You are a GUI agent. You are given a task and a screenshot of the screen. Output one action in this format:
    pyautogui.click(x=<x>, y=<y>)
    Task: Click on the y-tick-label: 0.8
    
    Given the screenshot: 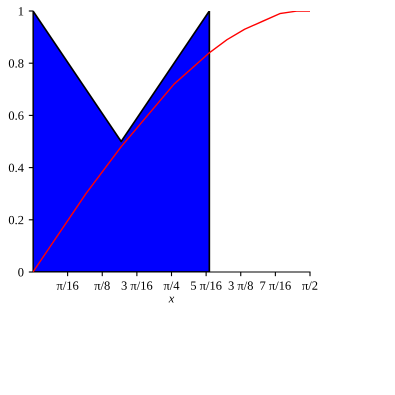 What is the action you would take?
    pyautogui.click(x=16, y=63)
    